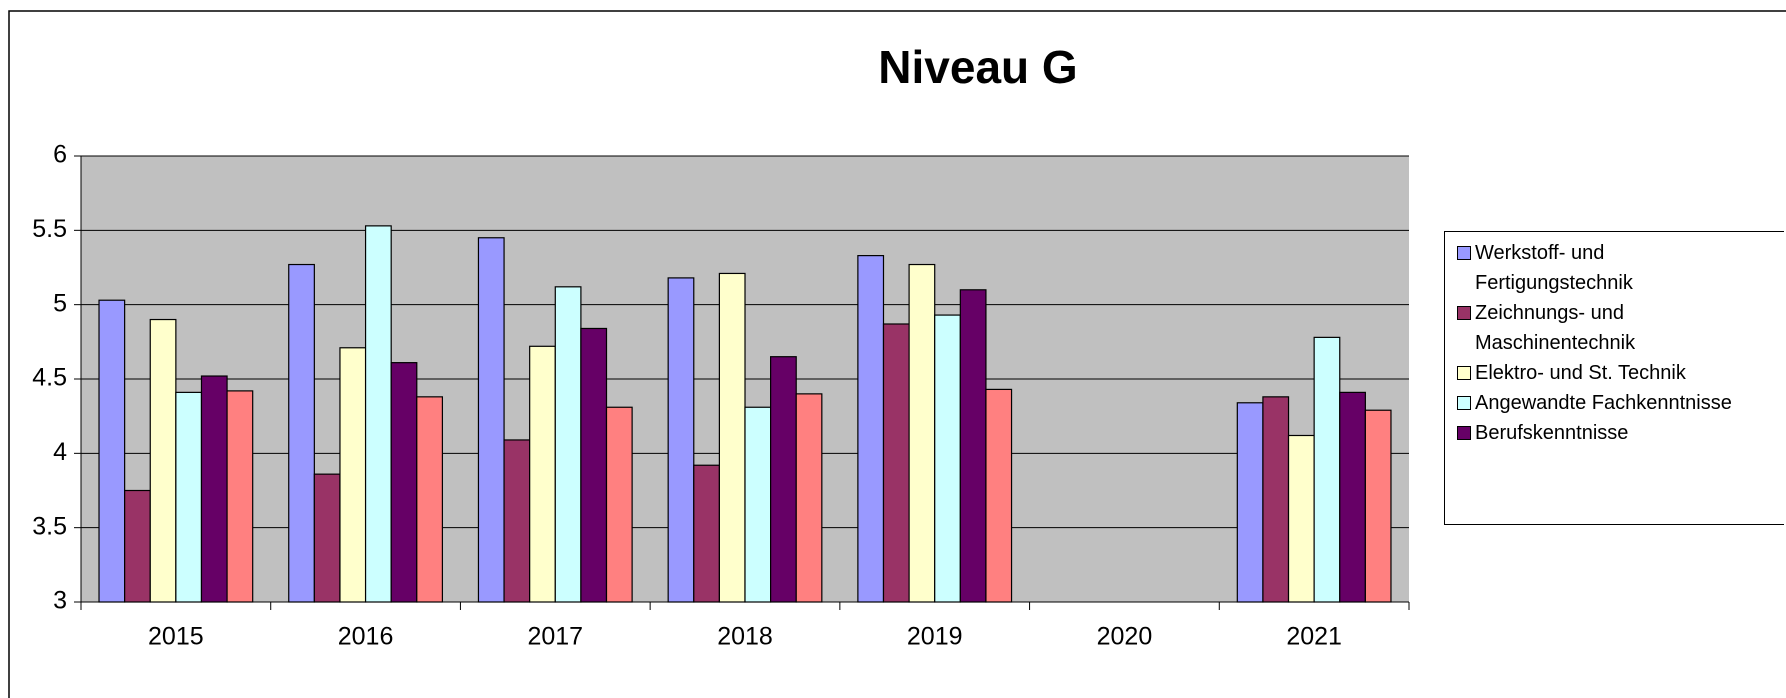  What do you see at coordinates (1552, 433) in the screenshot?
I see `legend-label: Berufskenntnisse` at bounding box center [1552, 433].